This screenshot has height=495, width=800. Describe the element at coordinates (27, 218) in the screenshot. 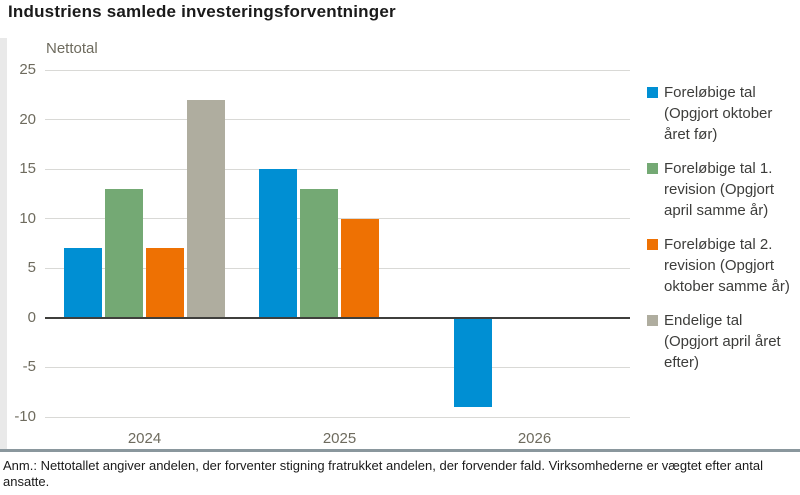

I see `y-tick-label-10: 10` at that location.